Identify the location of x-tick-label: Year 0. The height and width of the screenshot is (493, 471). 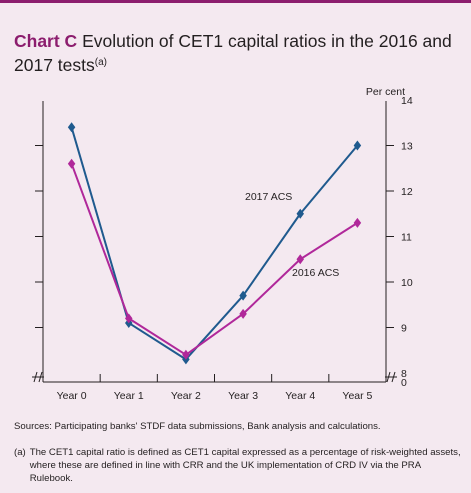
(72, 396).